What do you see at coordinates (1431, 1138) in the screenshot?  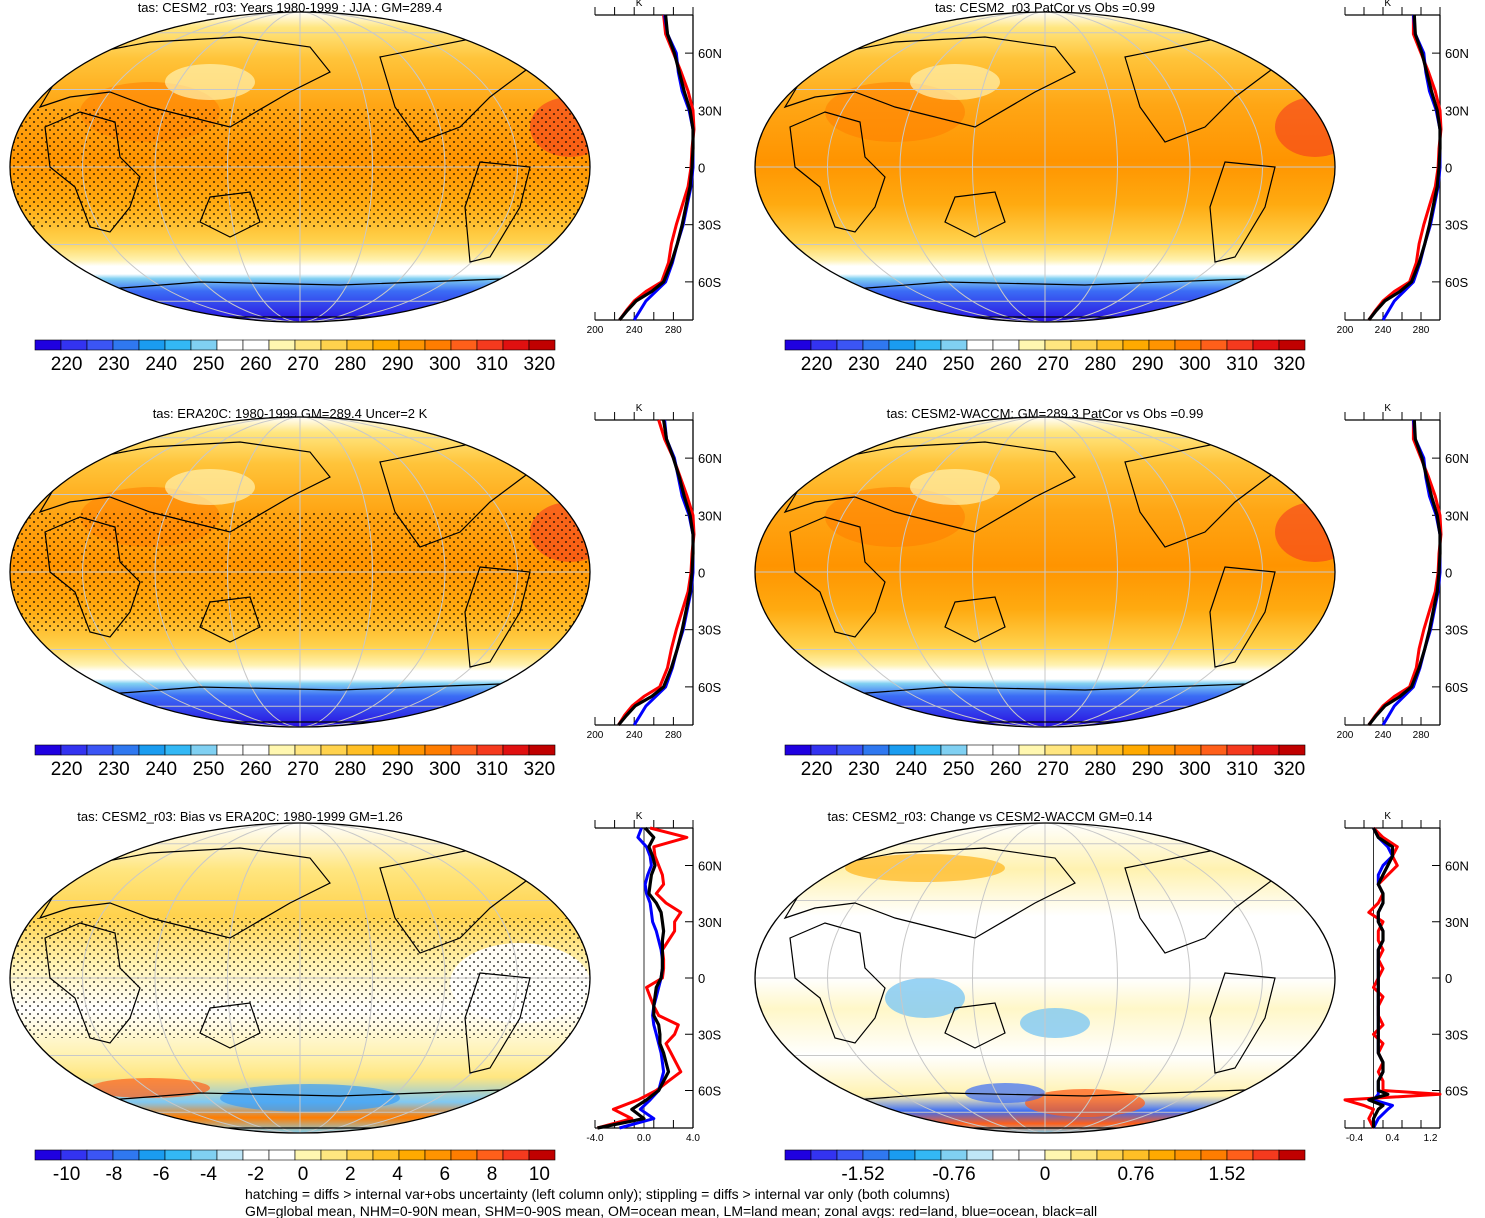 I see `zonal-x-tick-label: 1.2` at bounding box center [1431, 1138].